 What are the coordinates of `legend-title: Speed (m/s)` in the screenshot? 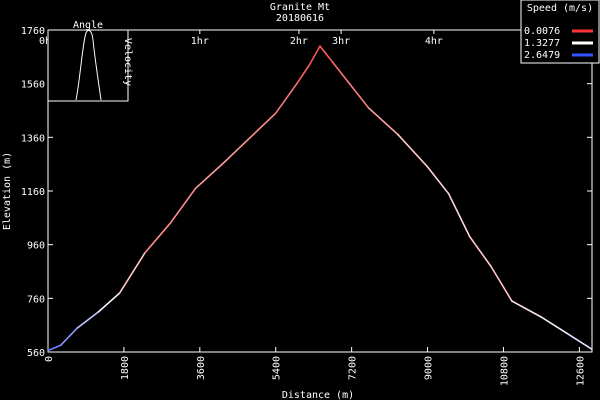 It's located at (560, 8).